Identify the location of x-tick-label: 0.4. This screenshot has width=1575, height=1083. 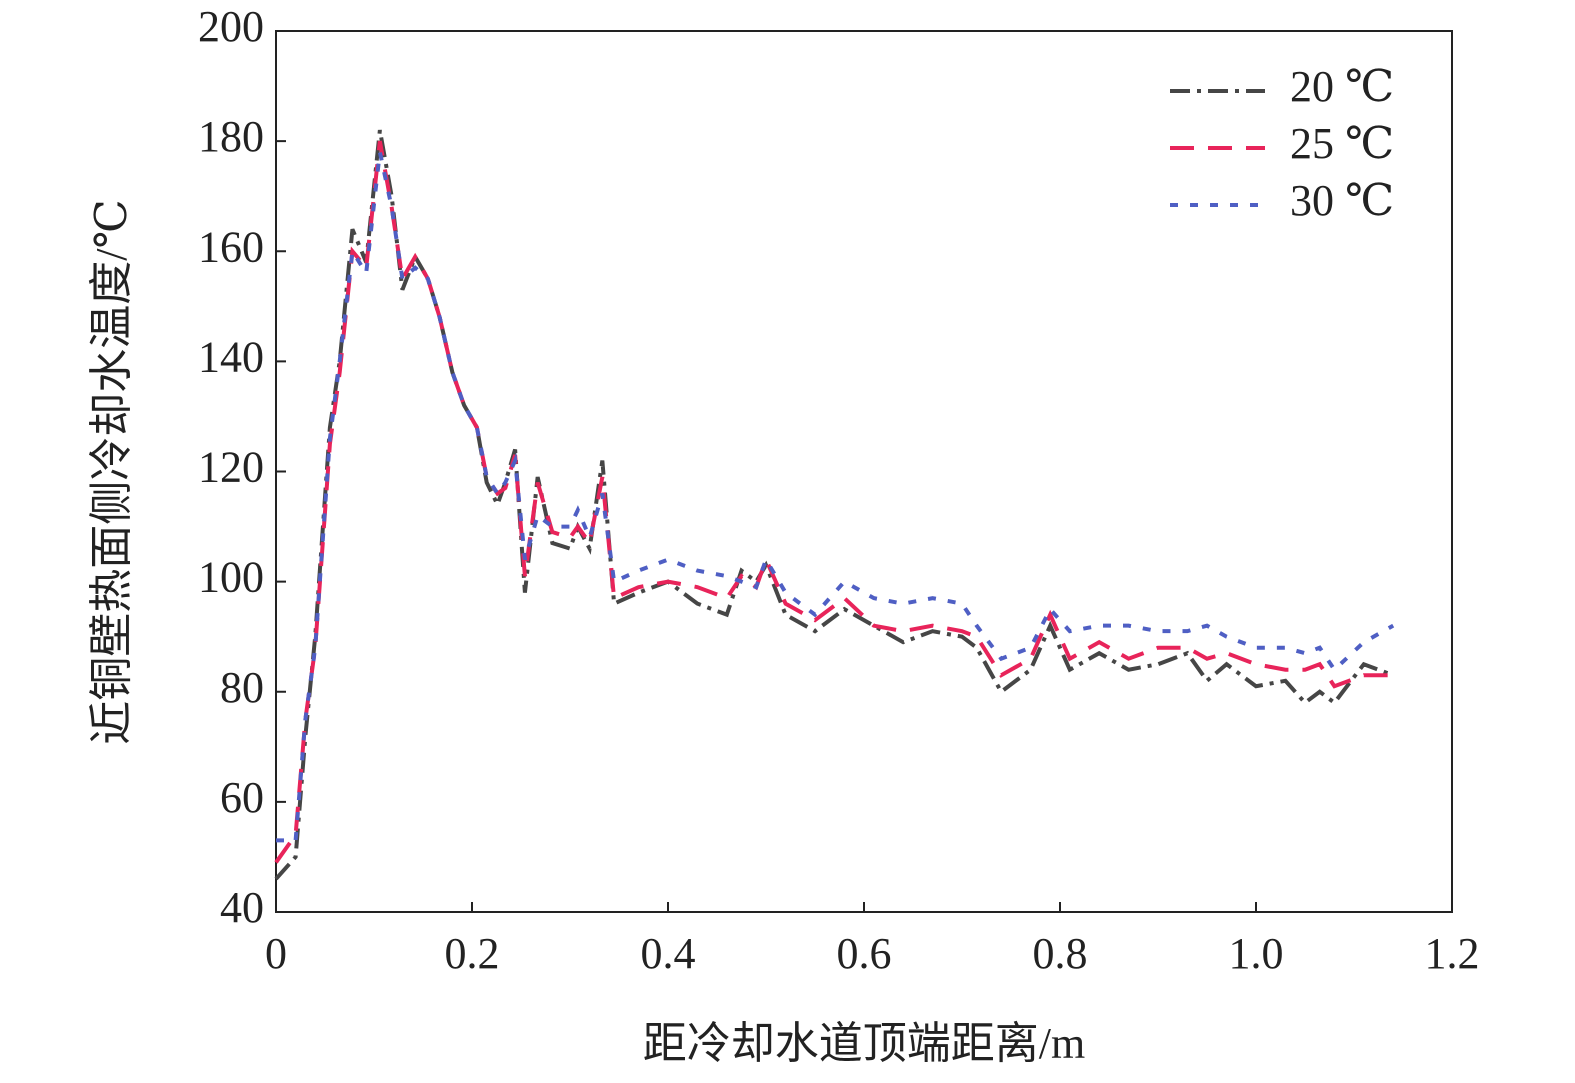
(668, 953).